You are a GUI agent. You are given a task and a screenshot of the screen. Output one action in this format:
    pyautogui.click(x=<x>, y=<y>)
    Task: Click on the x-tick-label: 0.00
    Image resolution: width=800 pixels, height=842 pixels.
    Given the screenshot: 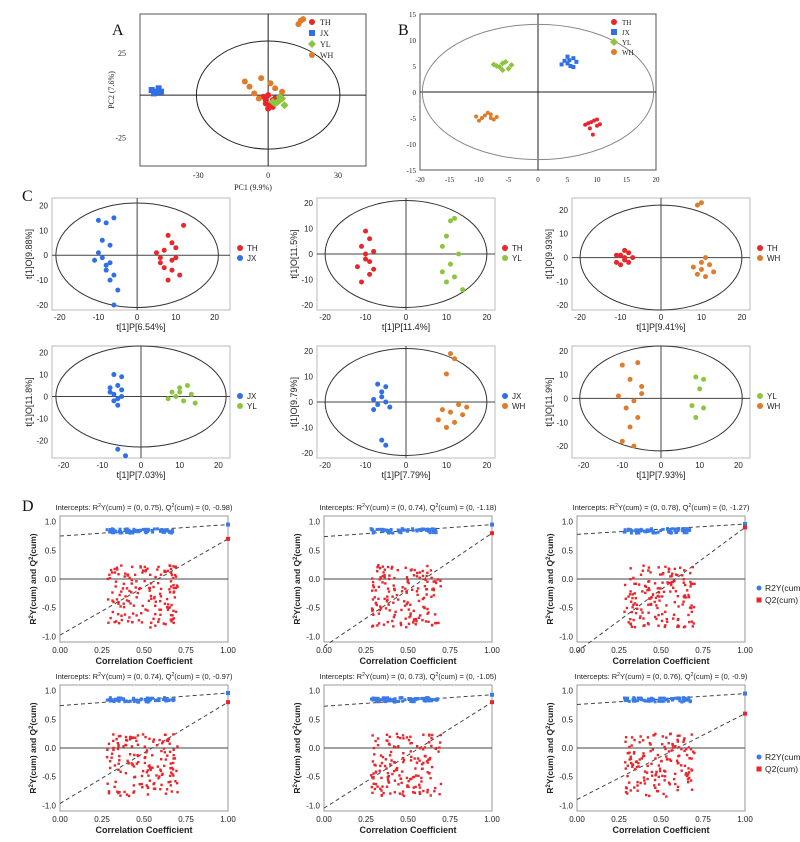 What is the action you would take?
    pyautogui.click(x=60, y=819)
    